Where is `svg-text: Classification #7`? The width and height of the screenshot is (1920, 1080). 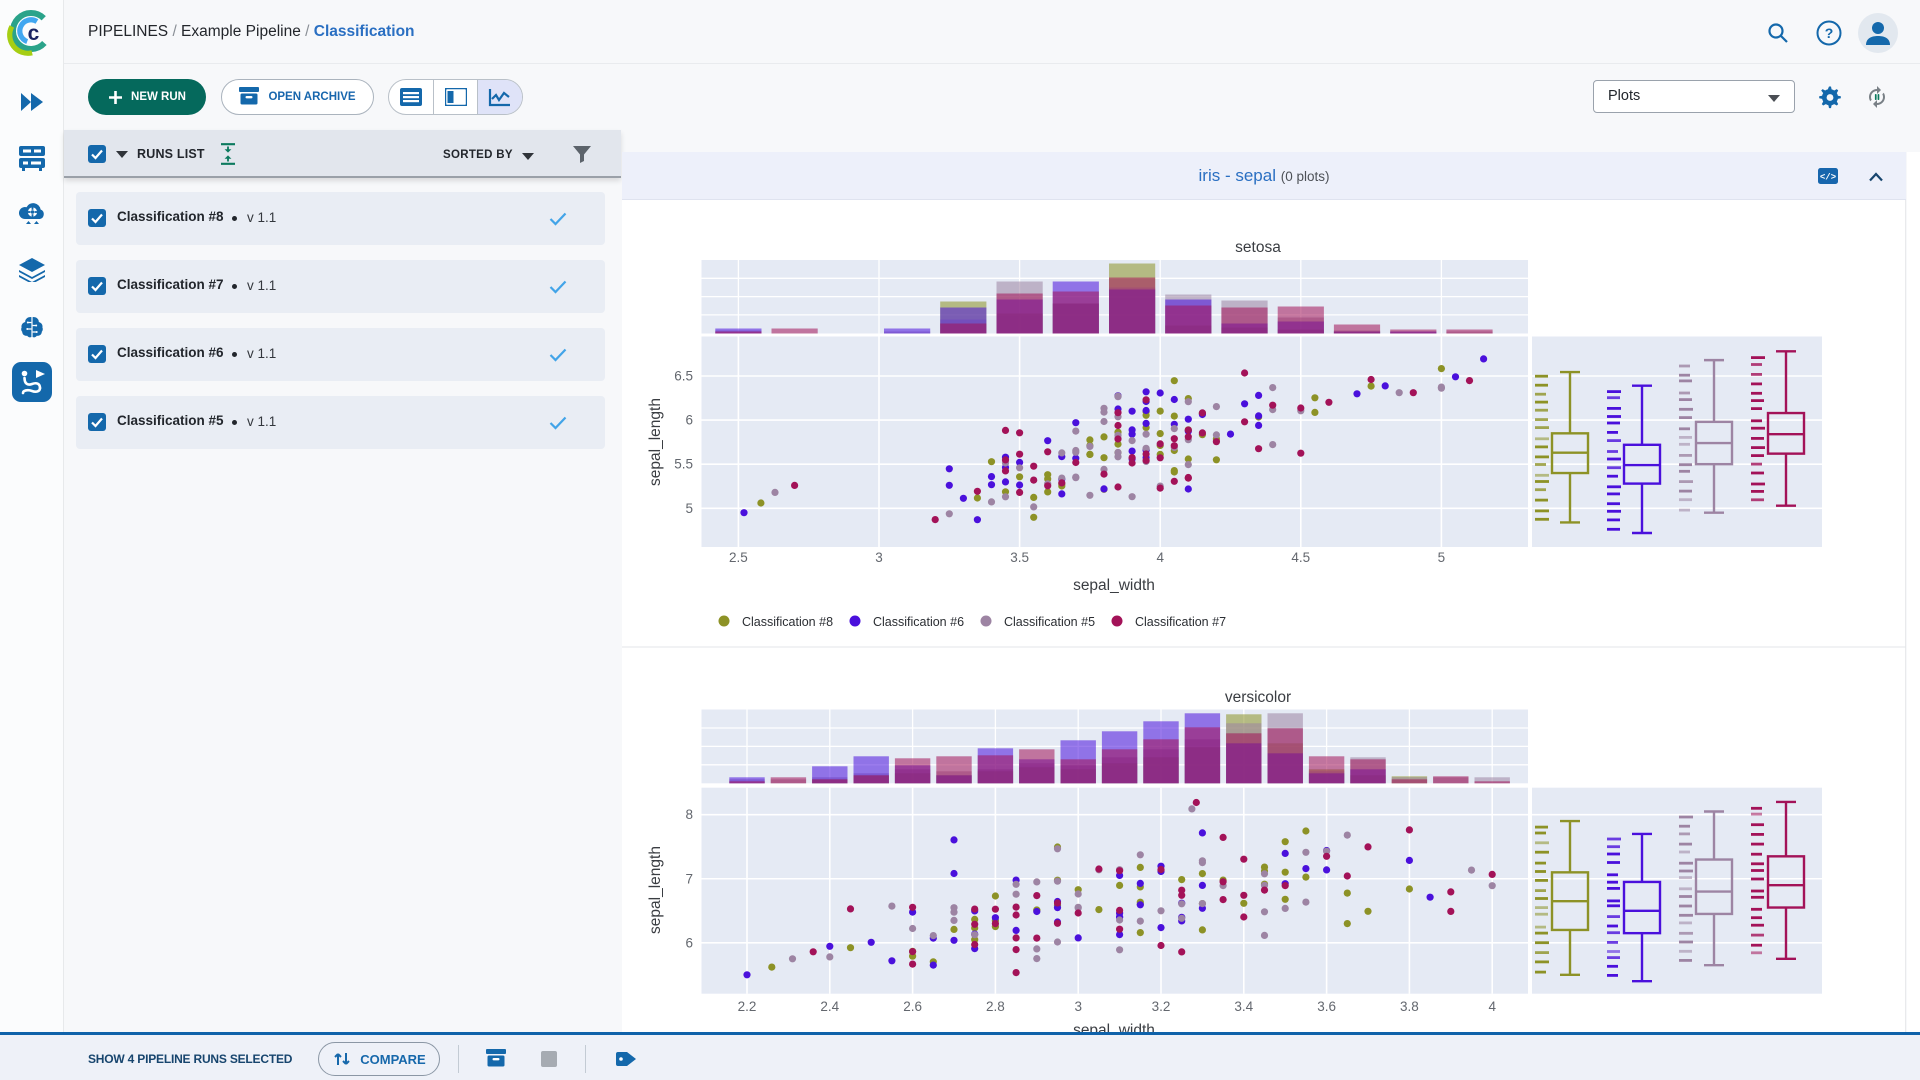
svg-text: Classification #7 is located at coordinates (1180, 622).